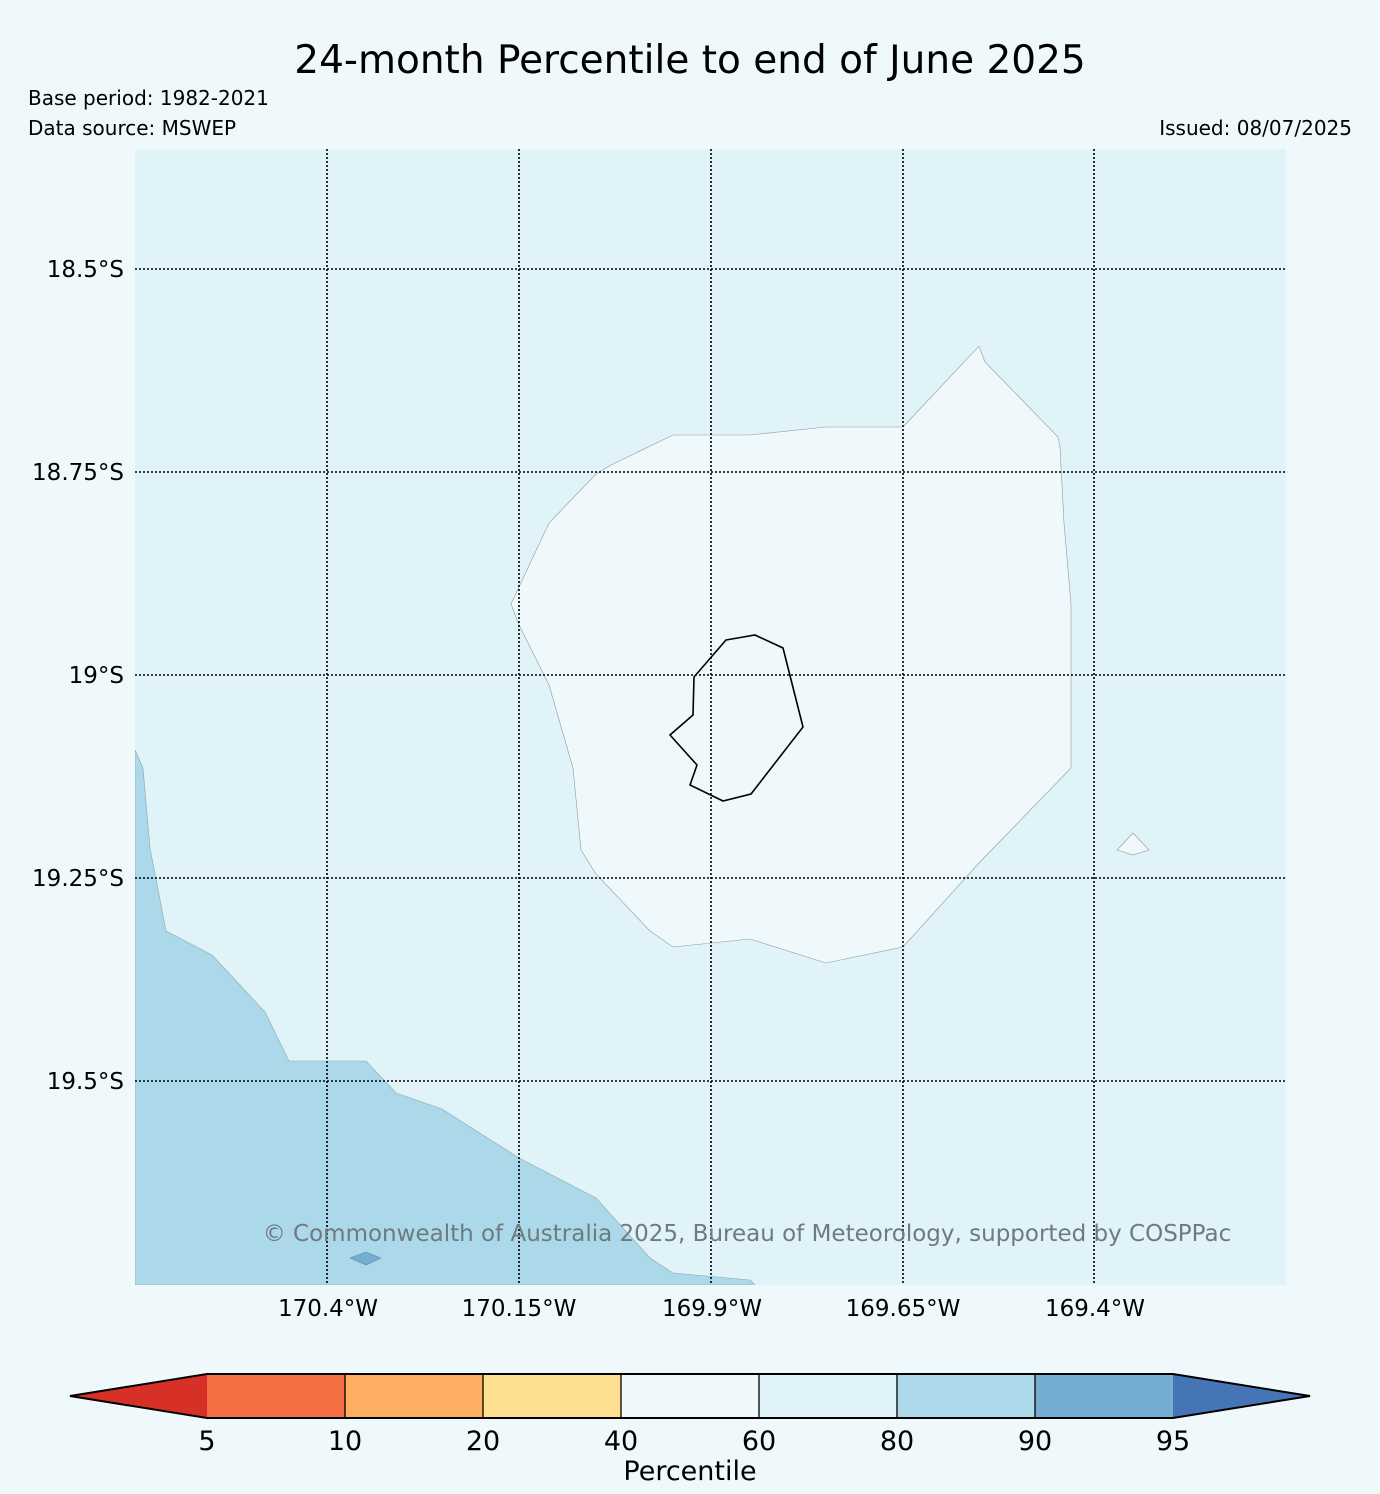 Image resolution: width=1380 pixels, height=1494 pixels. I want to click on lat-label: 19.5°S, so click(85, 1082).